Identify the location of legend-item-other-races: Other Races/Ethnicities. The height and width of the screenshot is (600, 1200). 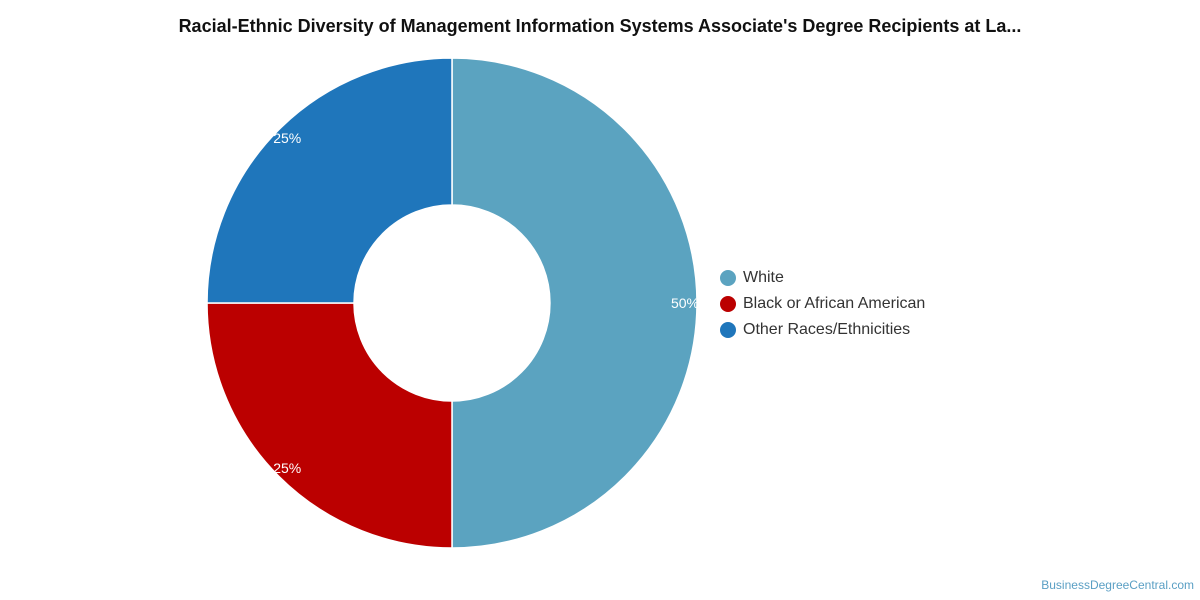
(822, 330).